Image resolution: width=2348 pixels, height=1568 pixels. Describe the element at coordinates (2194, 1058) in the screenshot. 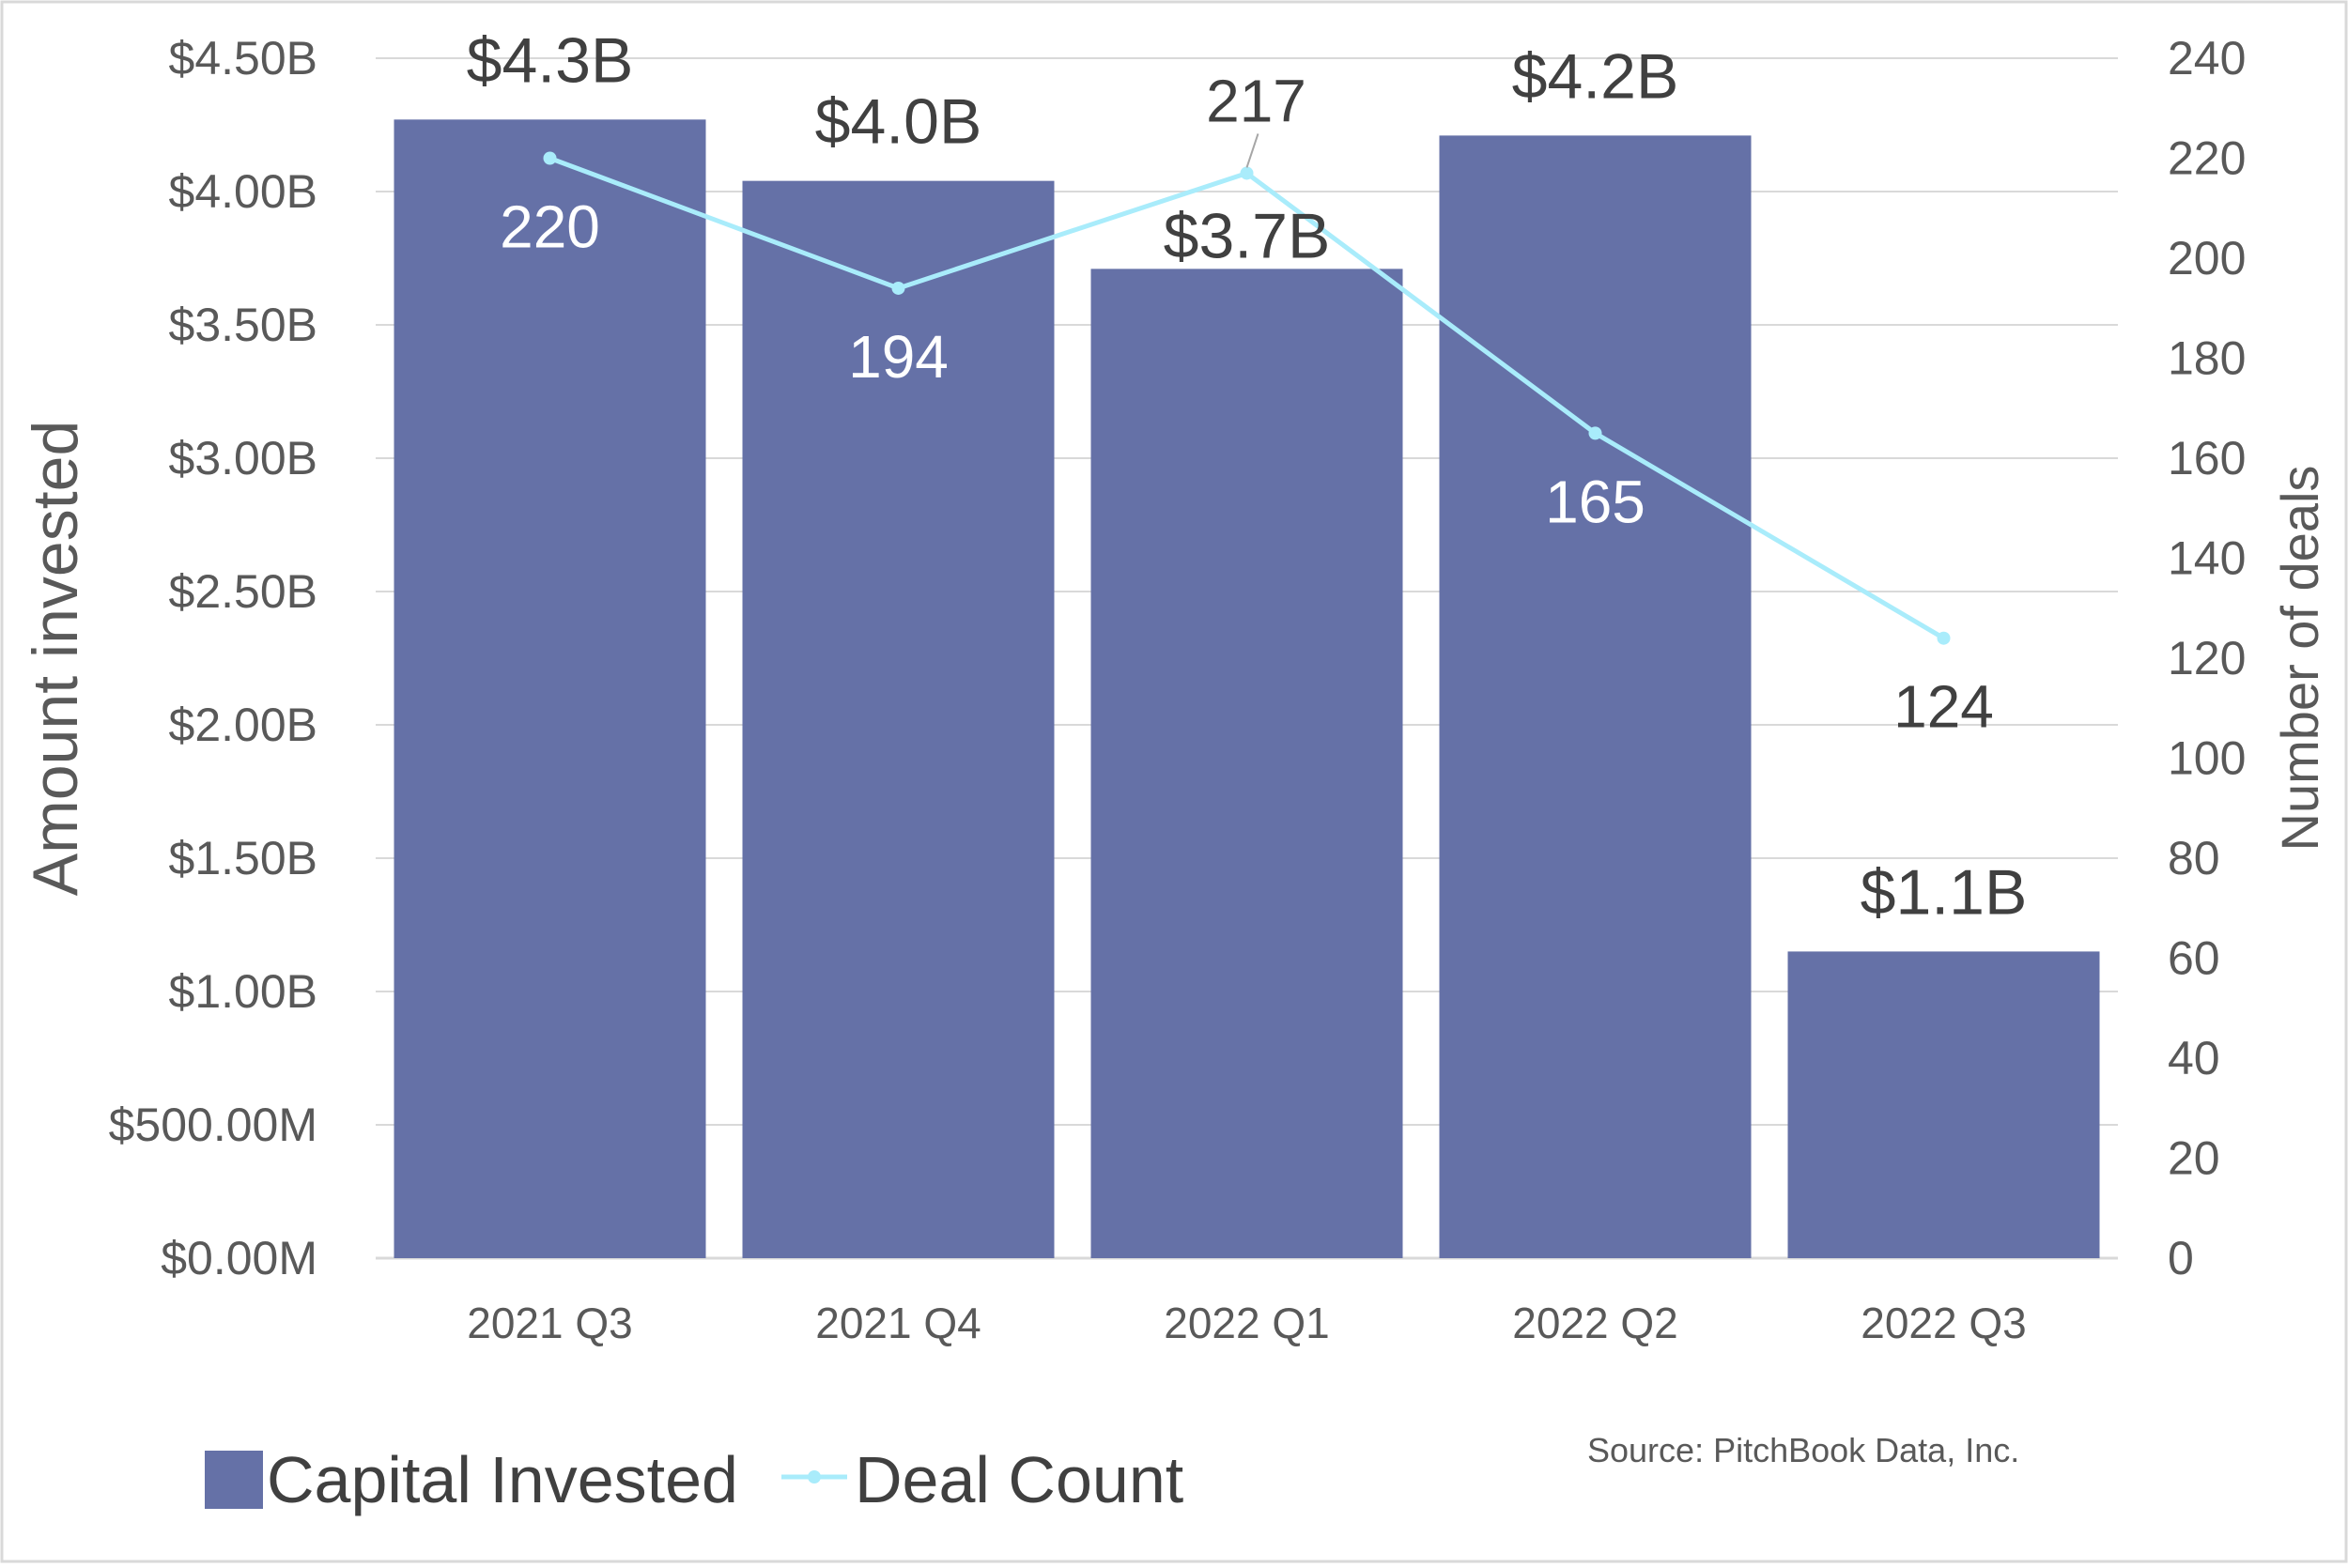

I see `y-right-tick-label: 40` at that location.